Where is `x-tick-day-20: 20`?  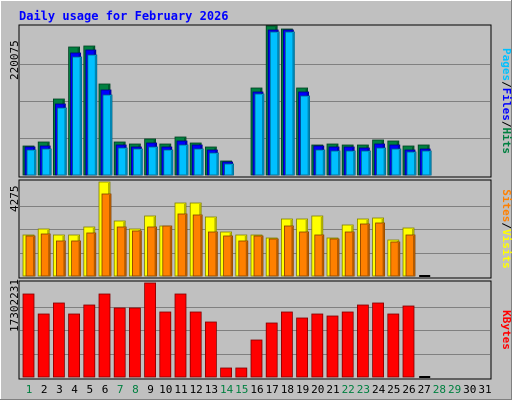
x-tick-day-20: 20 is located at coordinates (317, 389).